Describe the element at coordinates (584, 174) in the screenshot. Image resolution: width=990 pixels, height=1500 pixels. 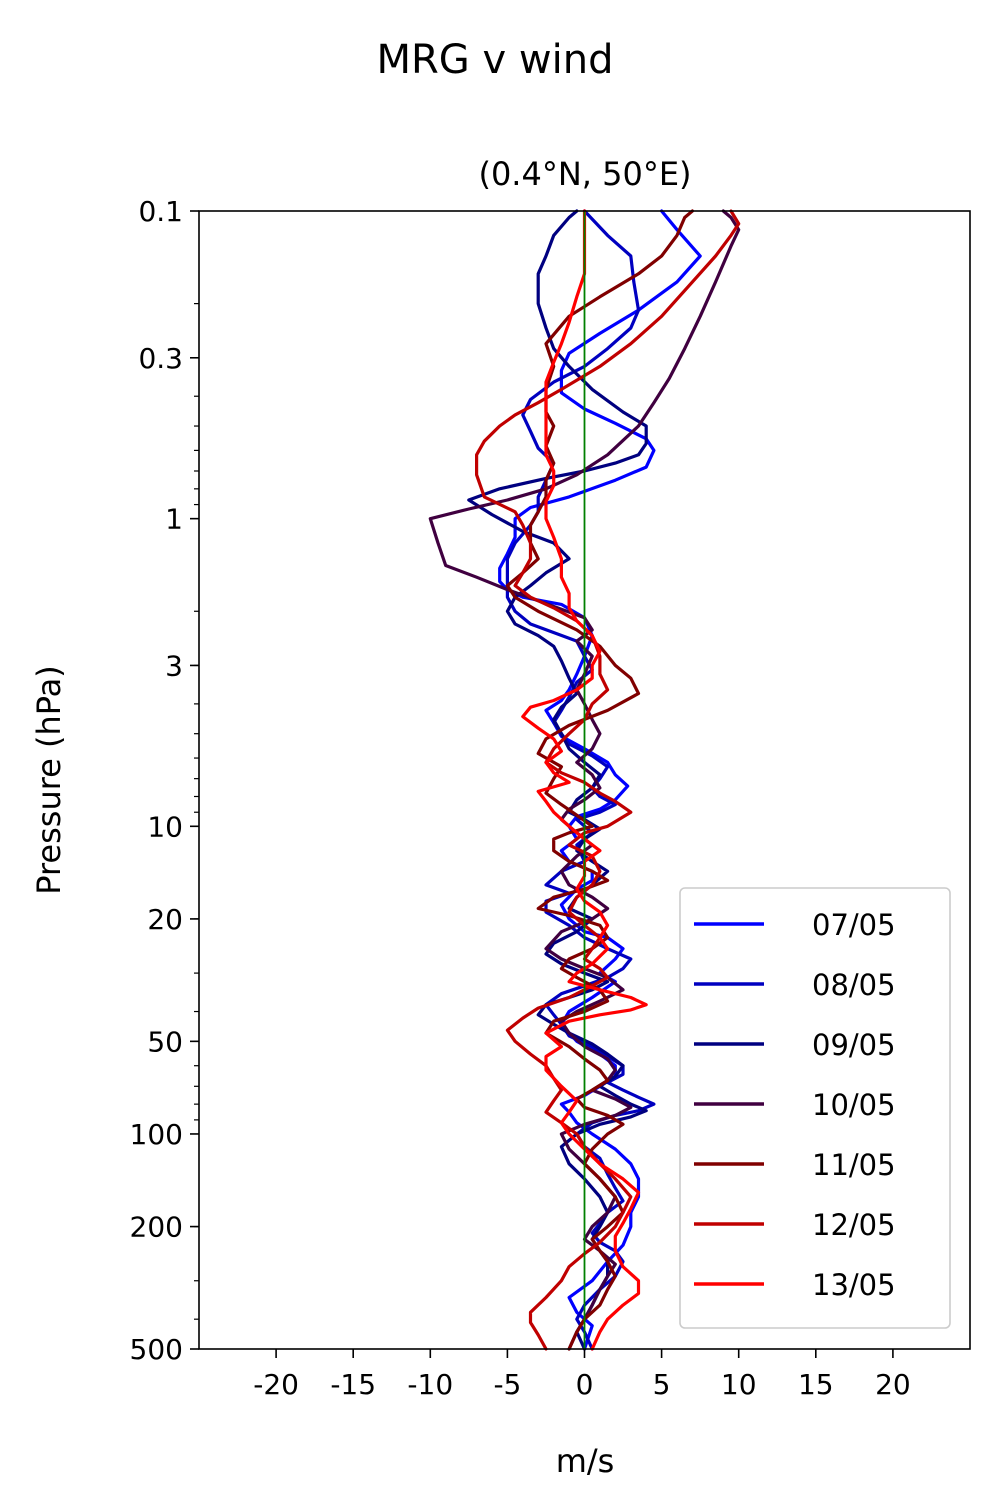
I see `chart-title: (0.4°N, 50°E)` at that location.